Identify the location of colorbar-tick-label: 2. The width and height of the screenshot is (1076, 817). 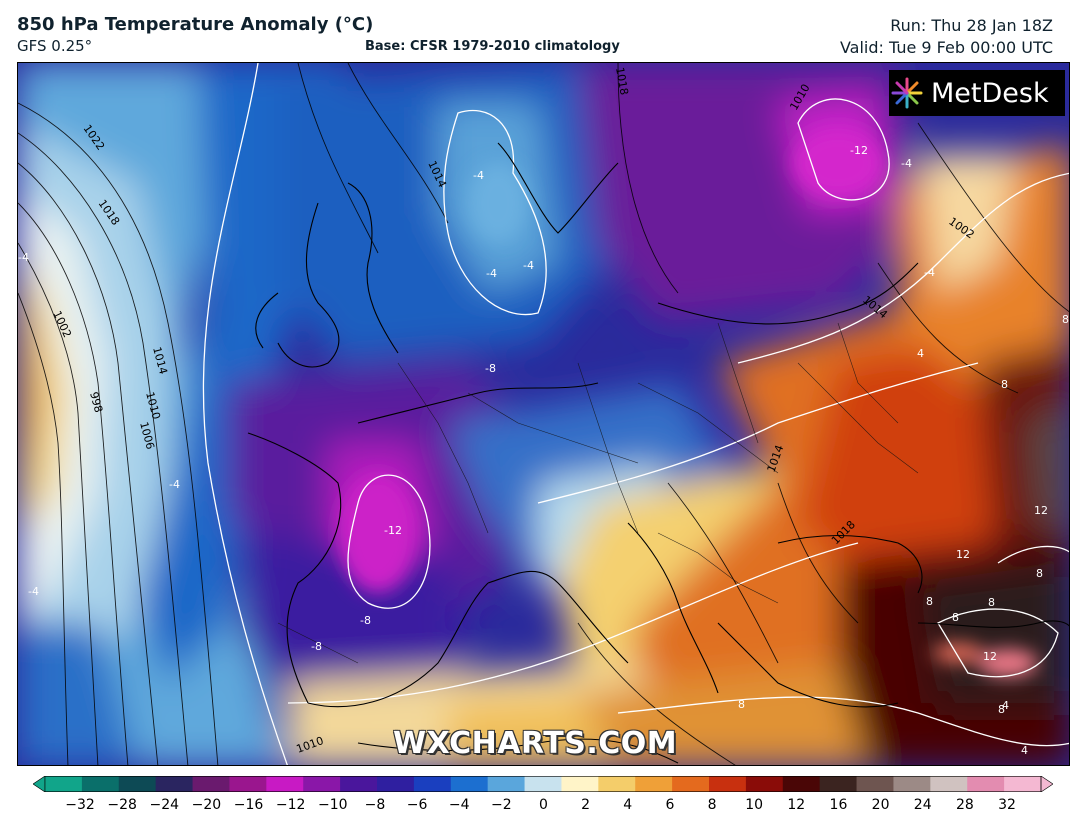
(586, 805).